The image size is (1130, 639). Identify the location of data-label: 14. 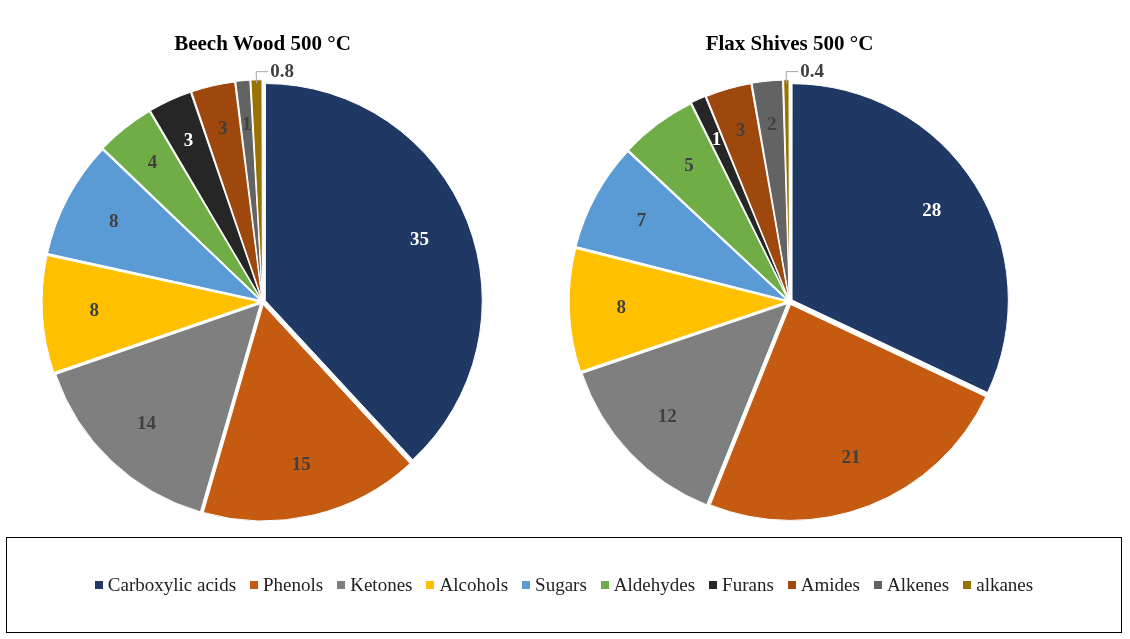
(146, 422).